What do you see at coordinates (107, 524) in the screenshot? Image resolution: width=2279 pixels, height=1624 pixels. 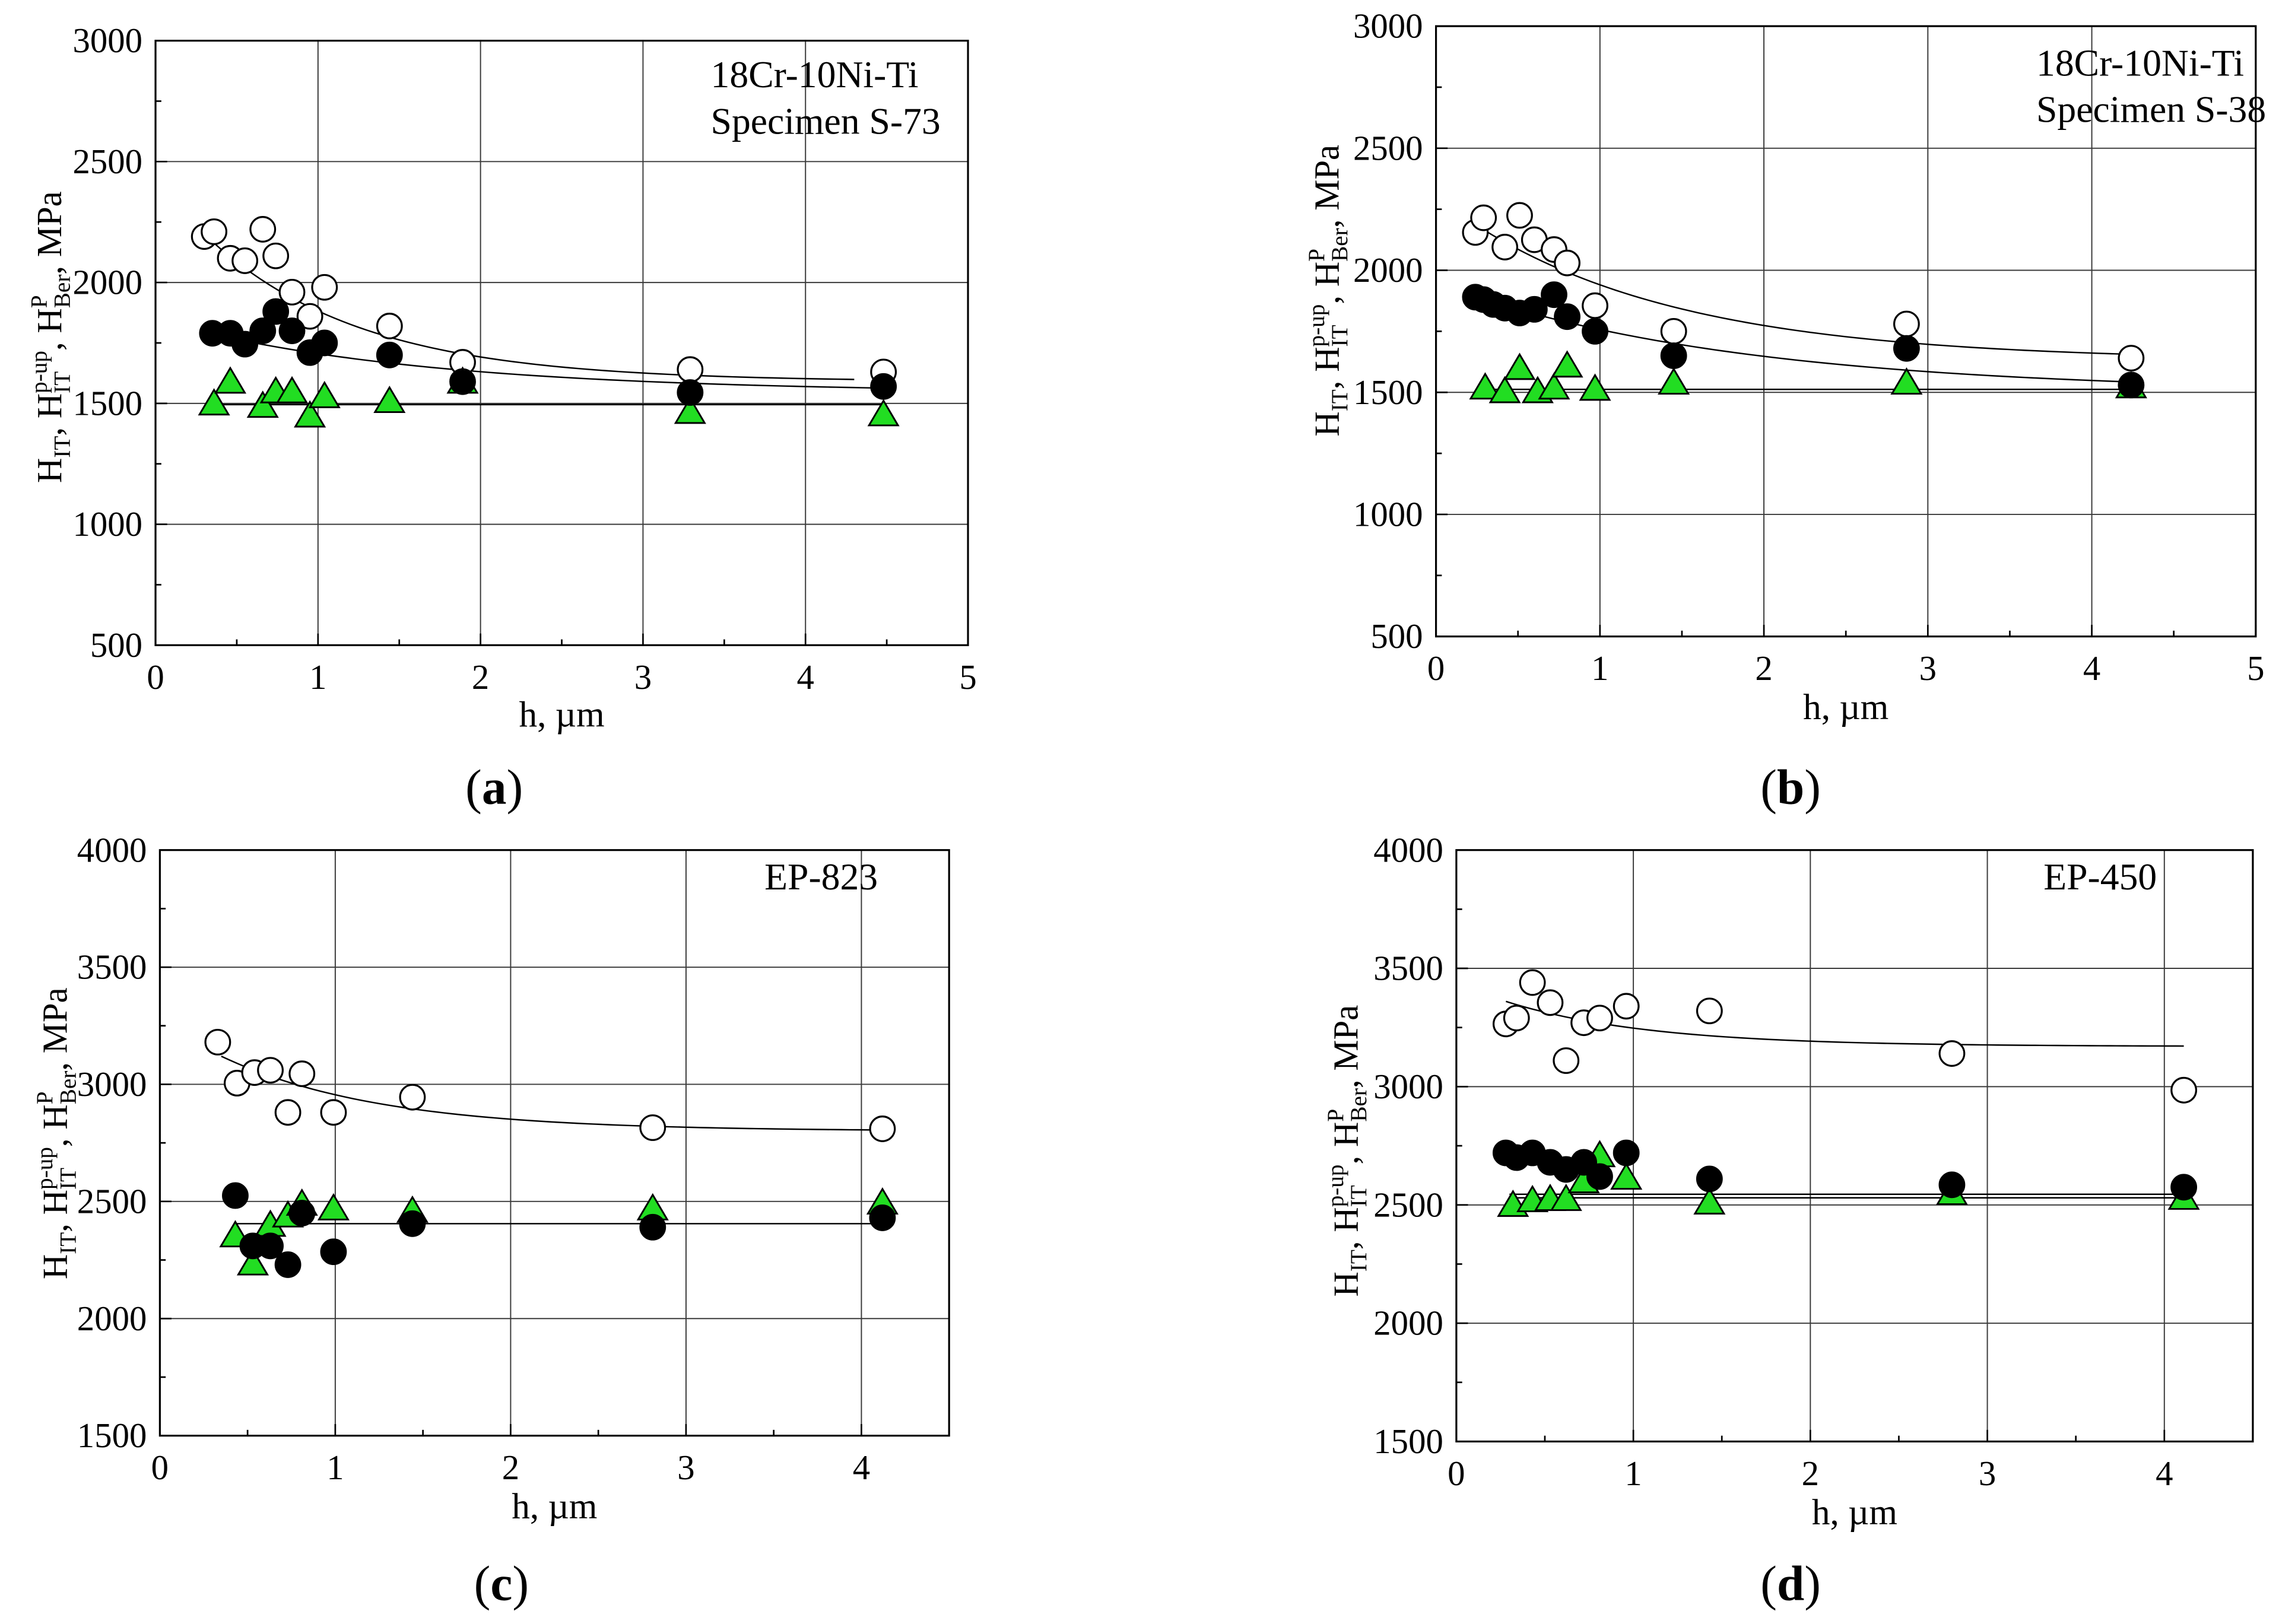 I see `y-tick-label: 1000` at bounding box center [107, 524].